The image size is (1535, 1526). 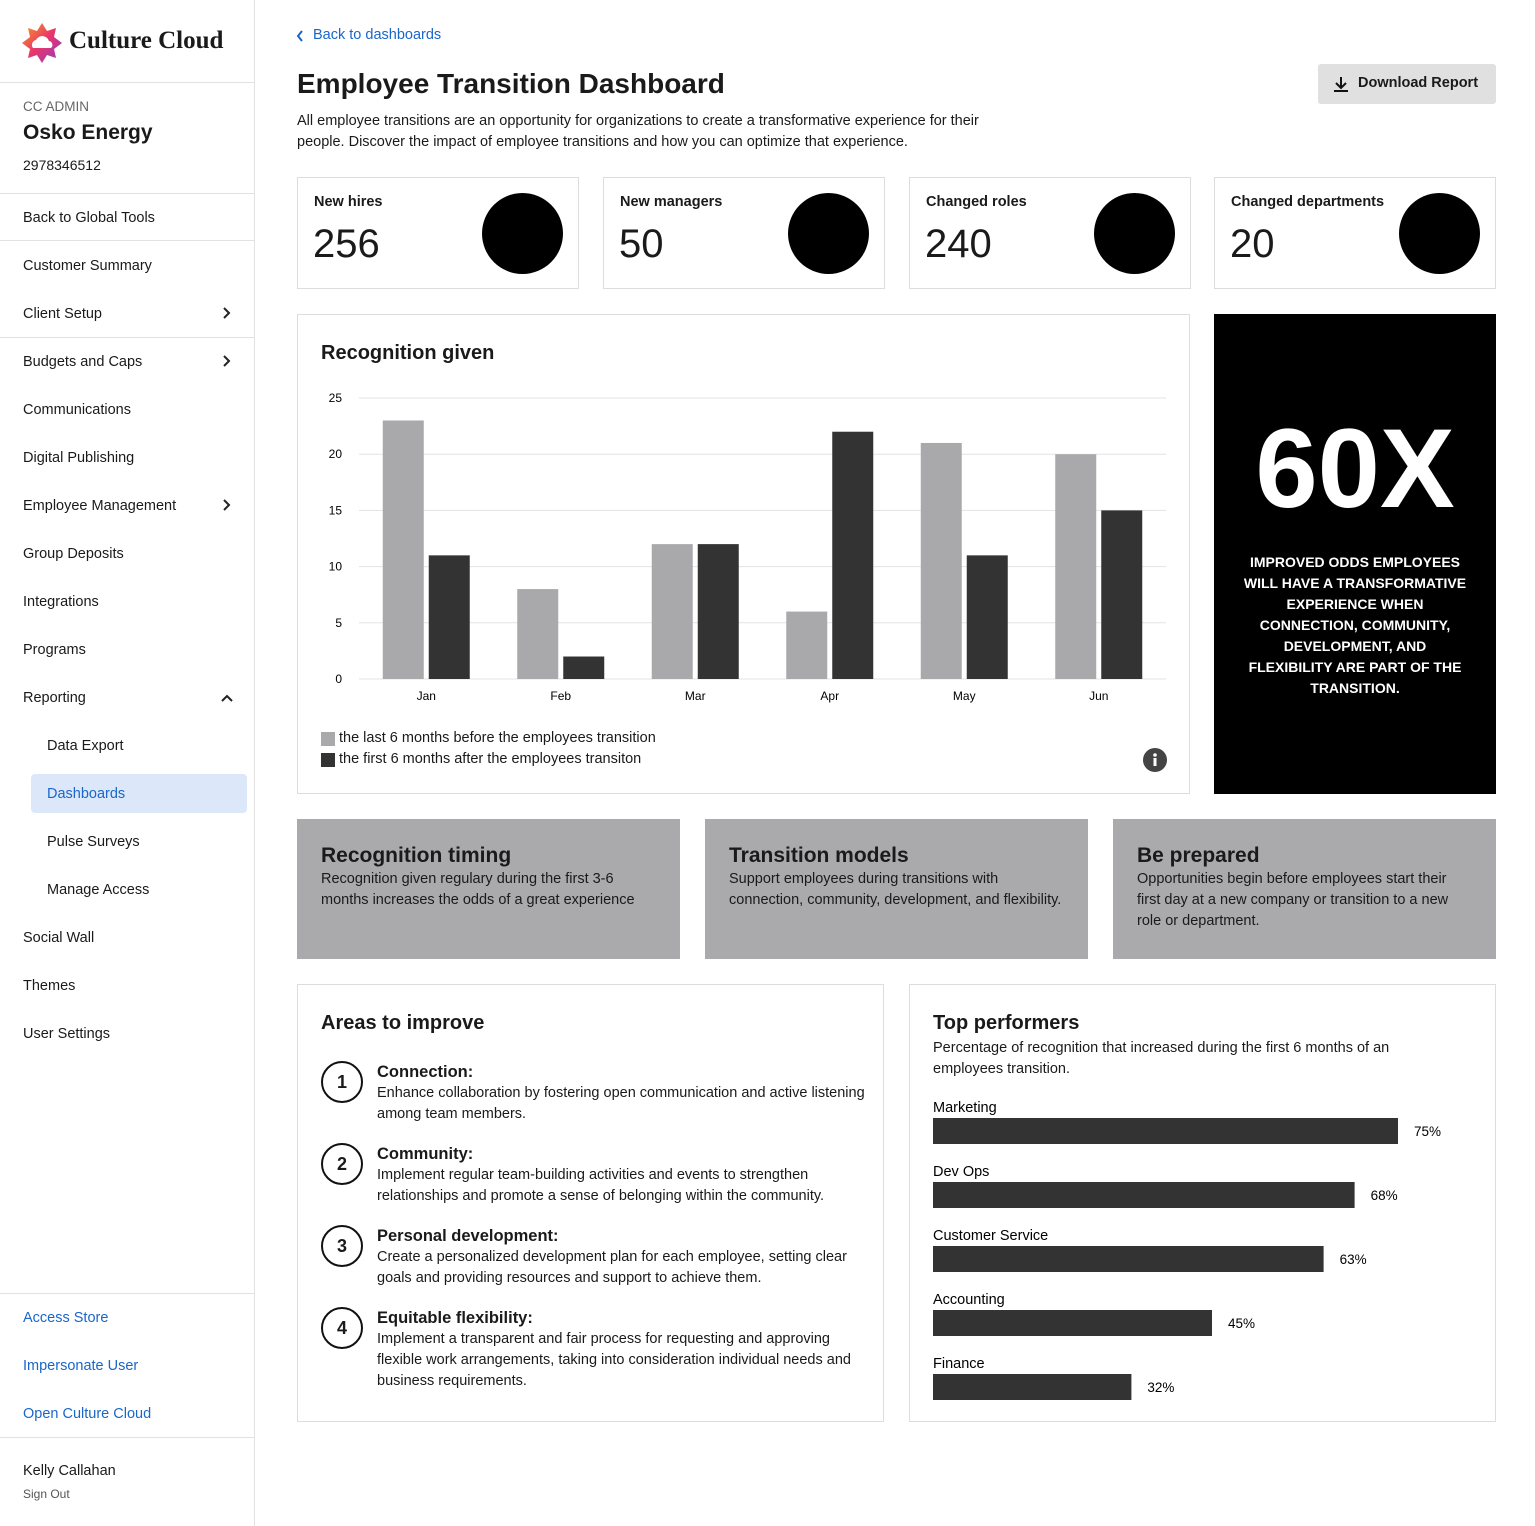 What do you see at coordinates (342, 1082) in the screenshot?
I see `area-number: 1` at bounding box center [342, 1082].